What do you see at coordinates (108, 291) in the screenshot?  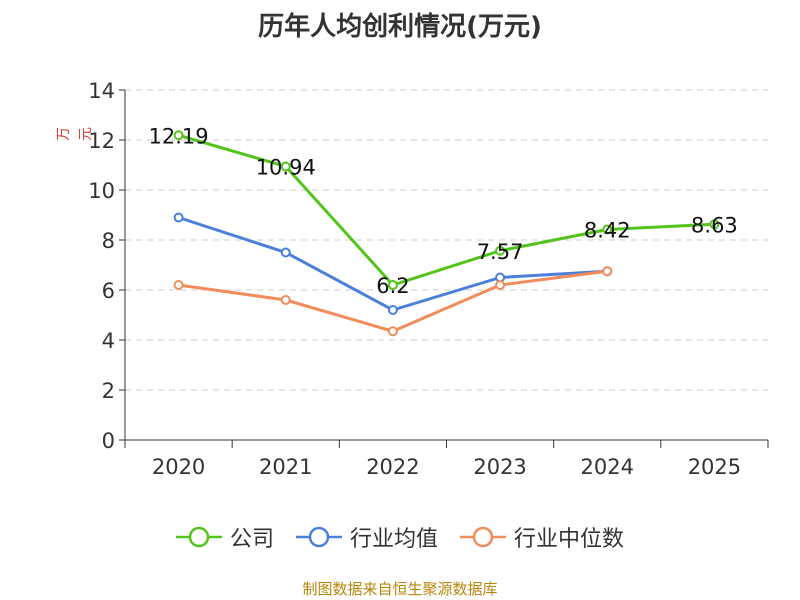 I see `y-tick-label: 6` at bounding box center [108, 291].